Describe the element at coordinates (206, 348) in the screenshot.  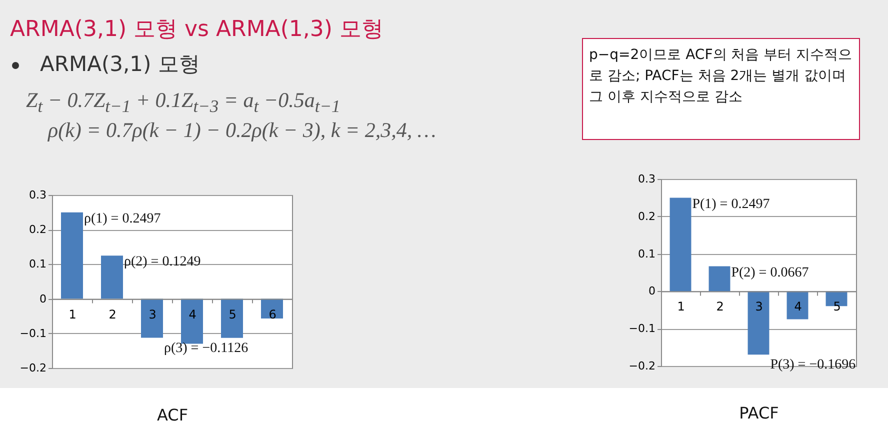
I see `annotation: ρ(3) = −0.1126` at that location.